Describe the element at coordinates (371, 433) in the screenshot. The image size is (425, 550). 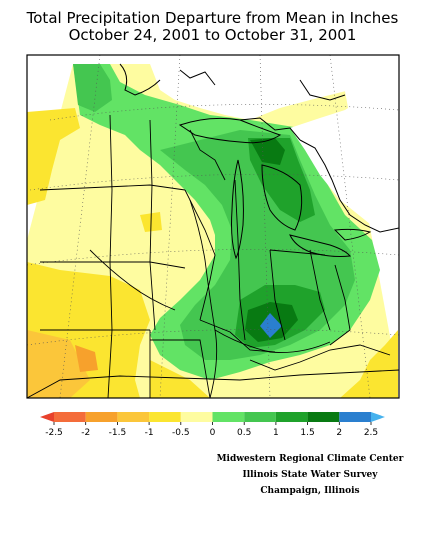
I see `legend-tick-label: 2.5` at that location.